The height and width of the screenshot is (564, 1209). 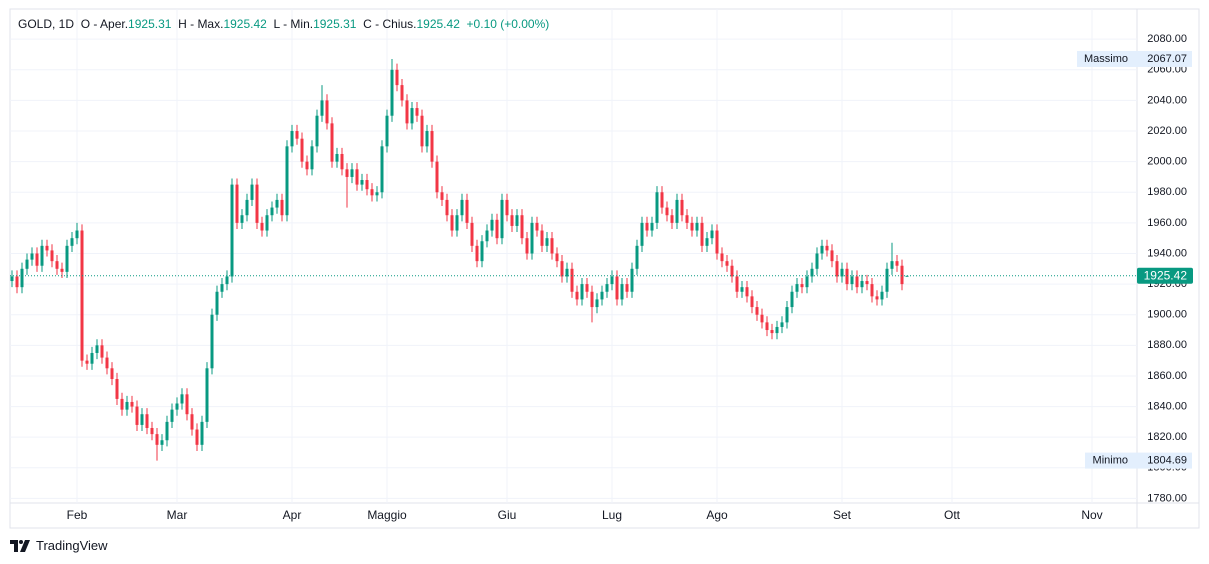 I want to click on y-tick-label: 1880.00, so click(x=1167, y=345).